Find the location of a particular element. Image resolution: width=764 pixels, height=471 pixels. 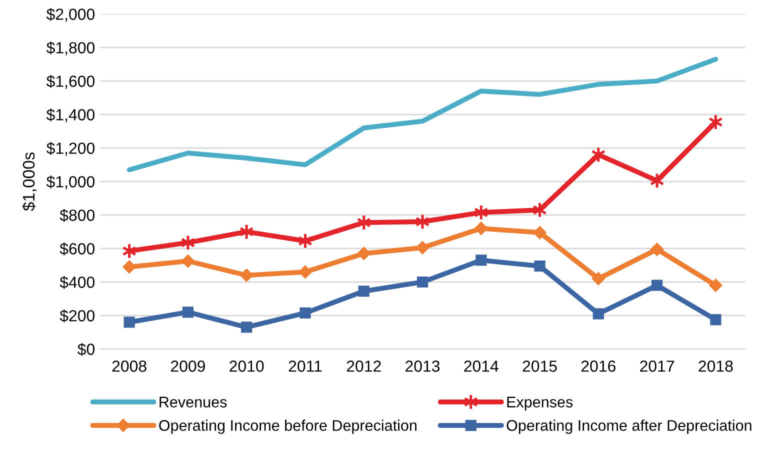

y-tick-label: $1,200 is located at coordinates (70, 149).